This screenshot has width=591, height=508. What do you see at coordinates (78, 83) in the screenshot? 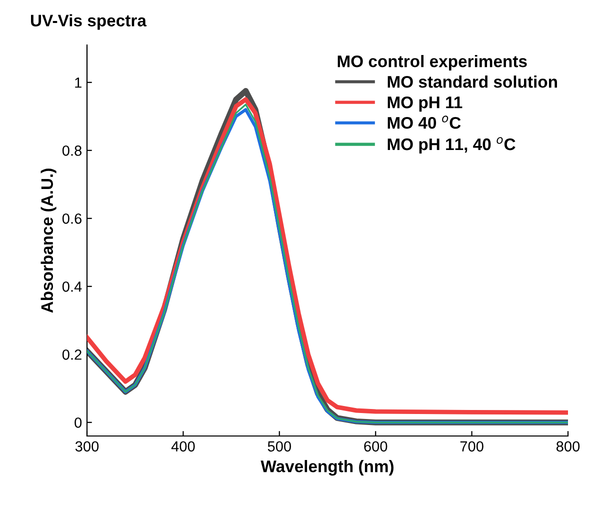
I see `y-tick-label: 1` at bounding box center [78, 83].